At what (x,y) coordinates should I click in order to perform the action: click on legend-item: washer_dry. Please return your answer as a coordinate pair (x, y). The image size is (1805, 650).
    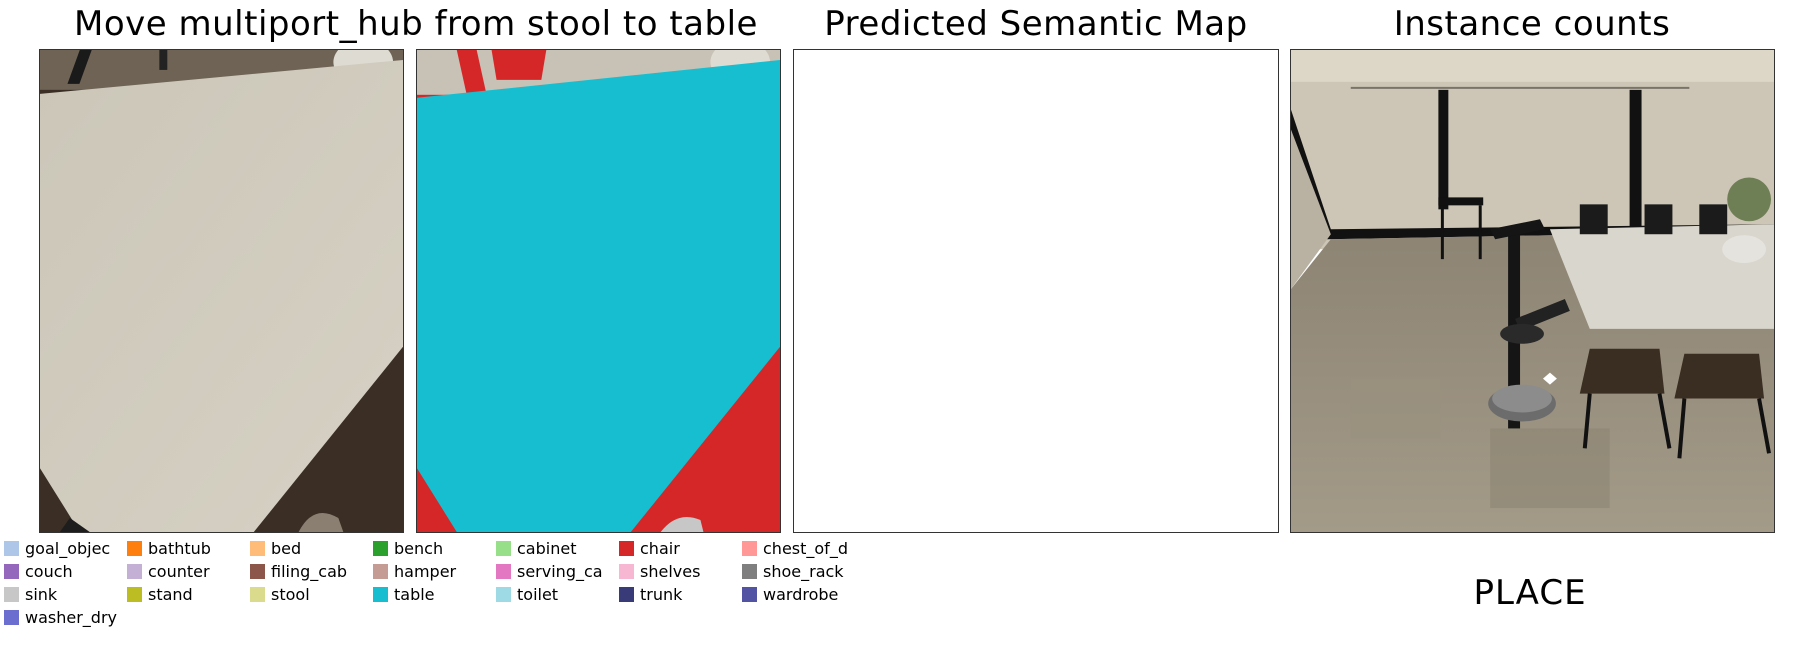
    Looking at the image, I should click on (60, 617).